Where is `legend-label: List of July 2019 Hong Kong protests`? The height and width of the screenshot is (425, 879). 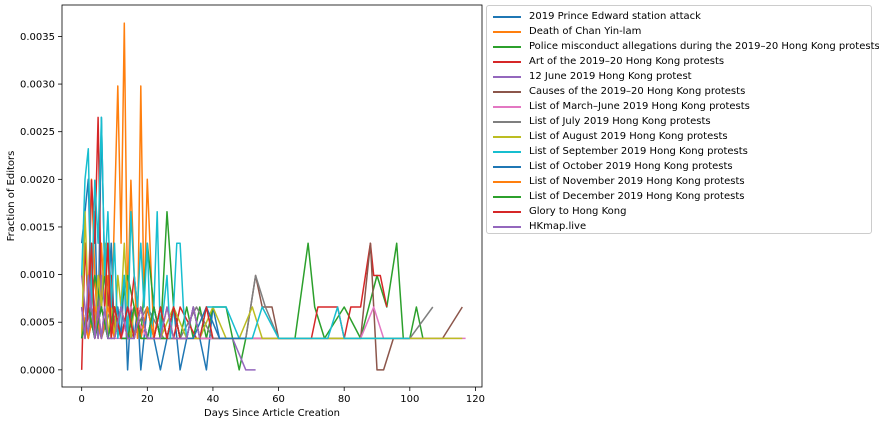
legend-label: List of July 2019 Hong Kong protests is located at coordinates (620, 121).